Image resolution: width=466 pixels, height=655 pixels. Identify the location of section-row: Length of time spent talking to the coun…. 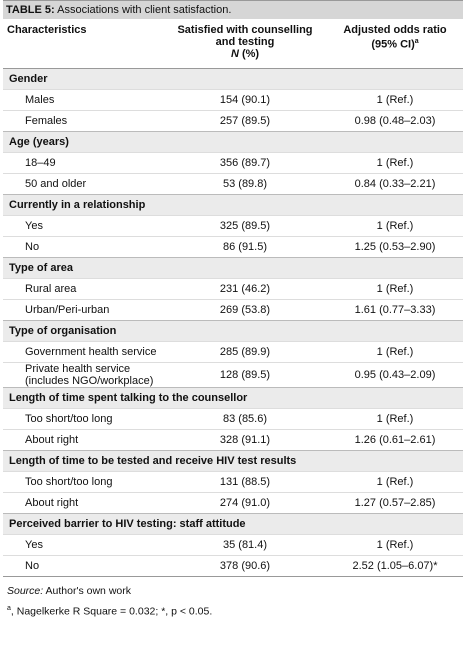
(233, 398).